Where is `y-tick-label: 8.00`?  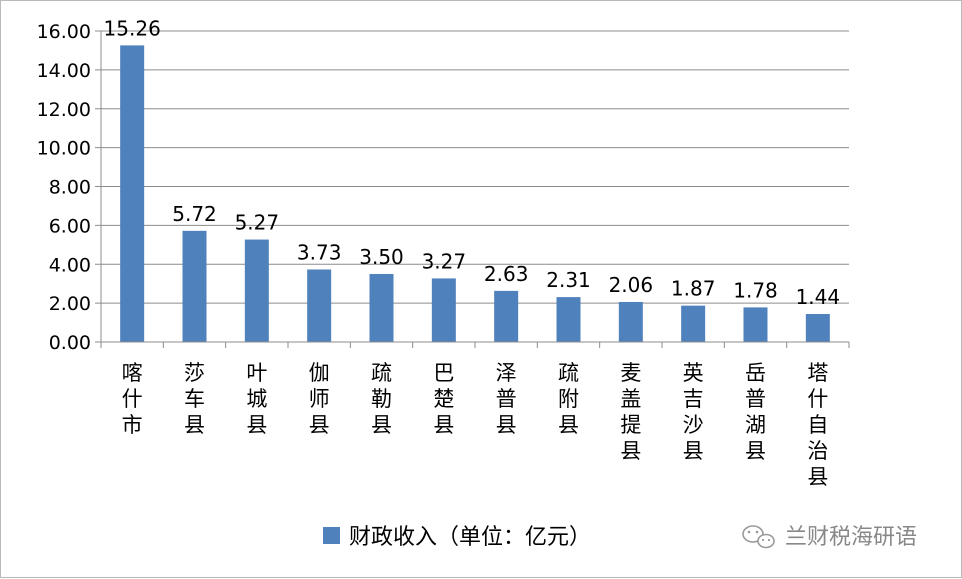
y-tick-label: 8.00 is located at coordinates (70, 188).